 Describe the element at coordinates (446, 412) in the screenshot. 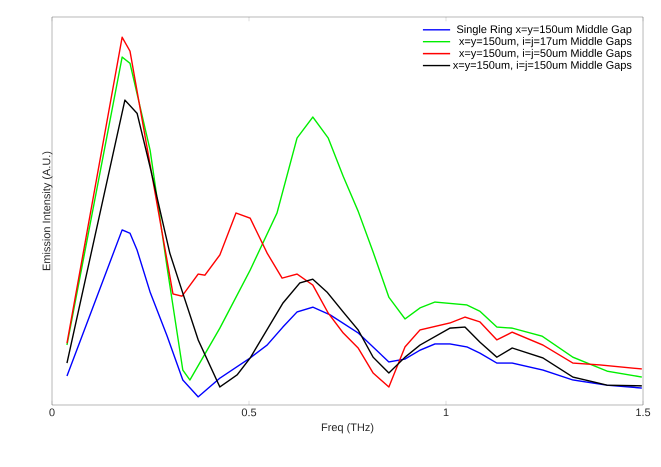

I see `x-tick-label: 1` at that location.